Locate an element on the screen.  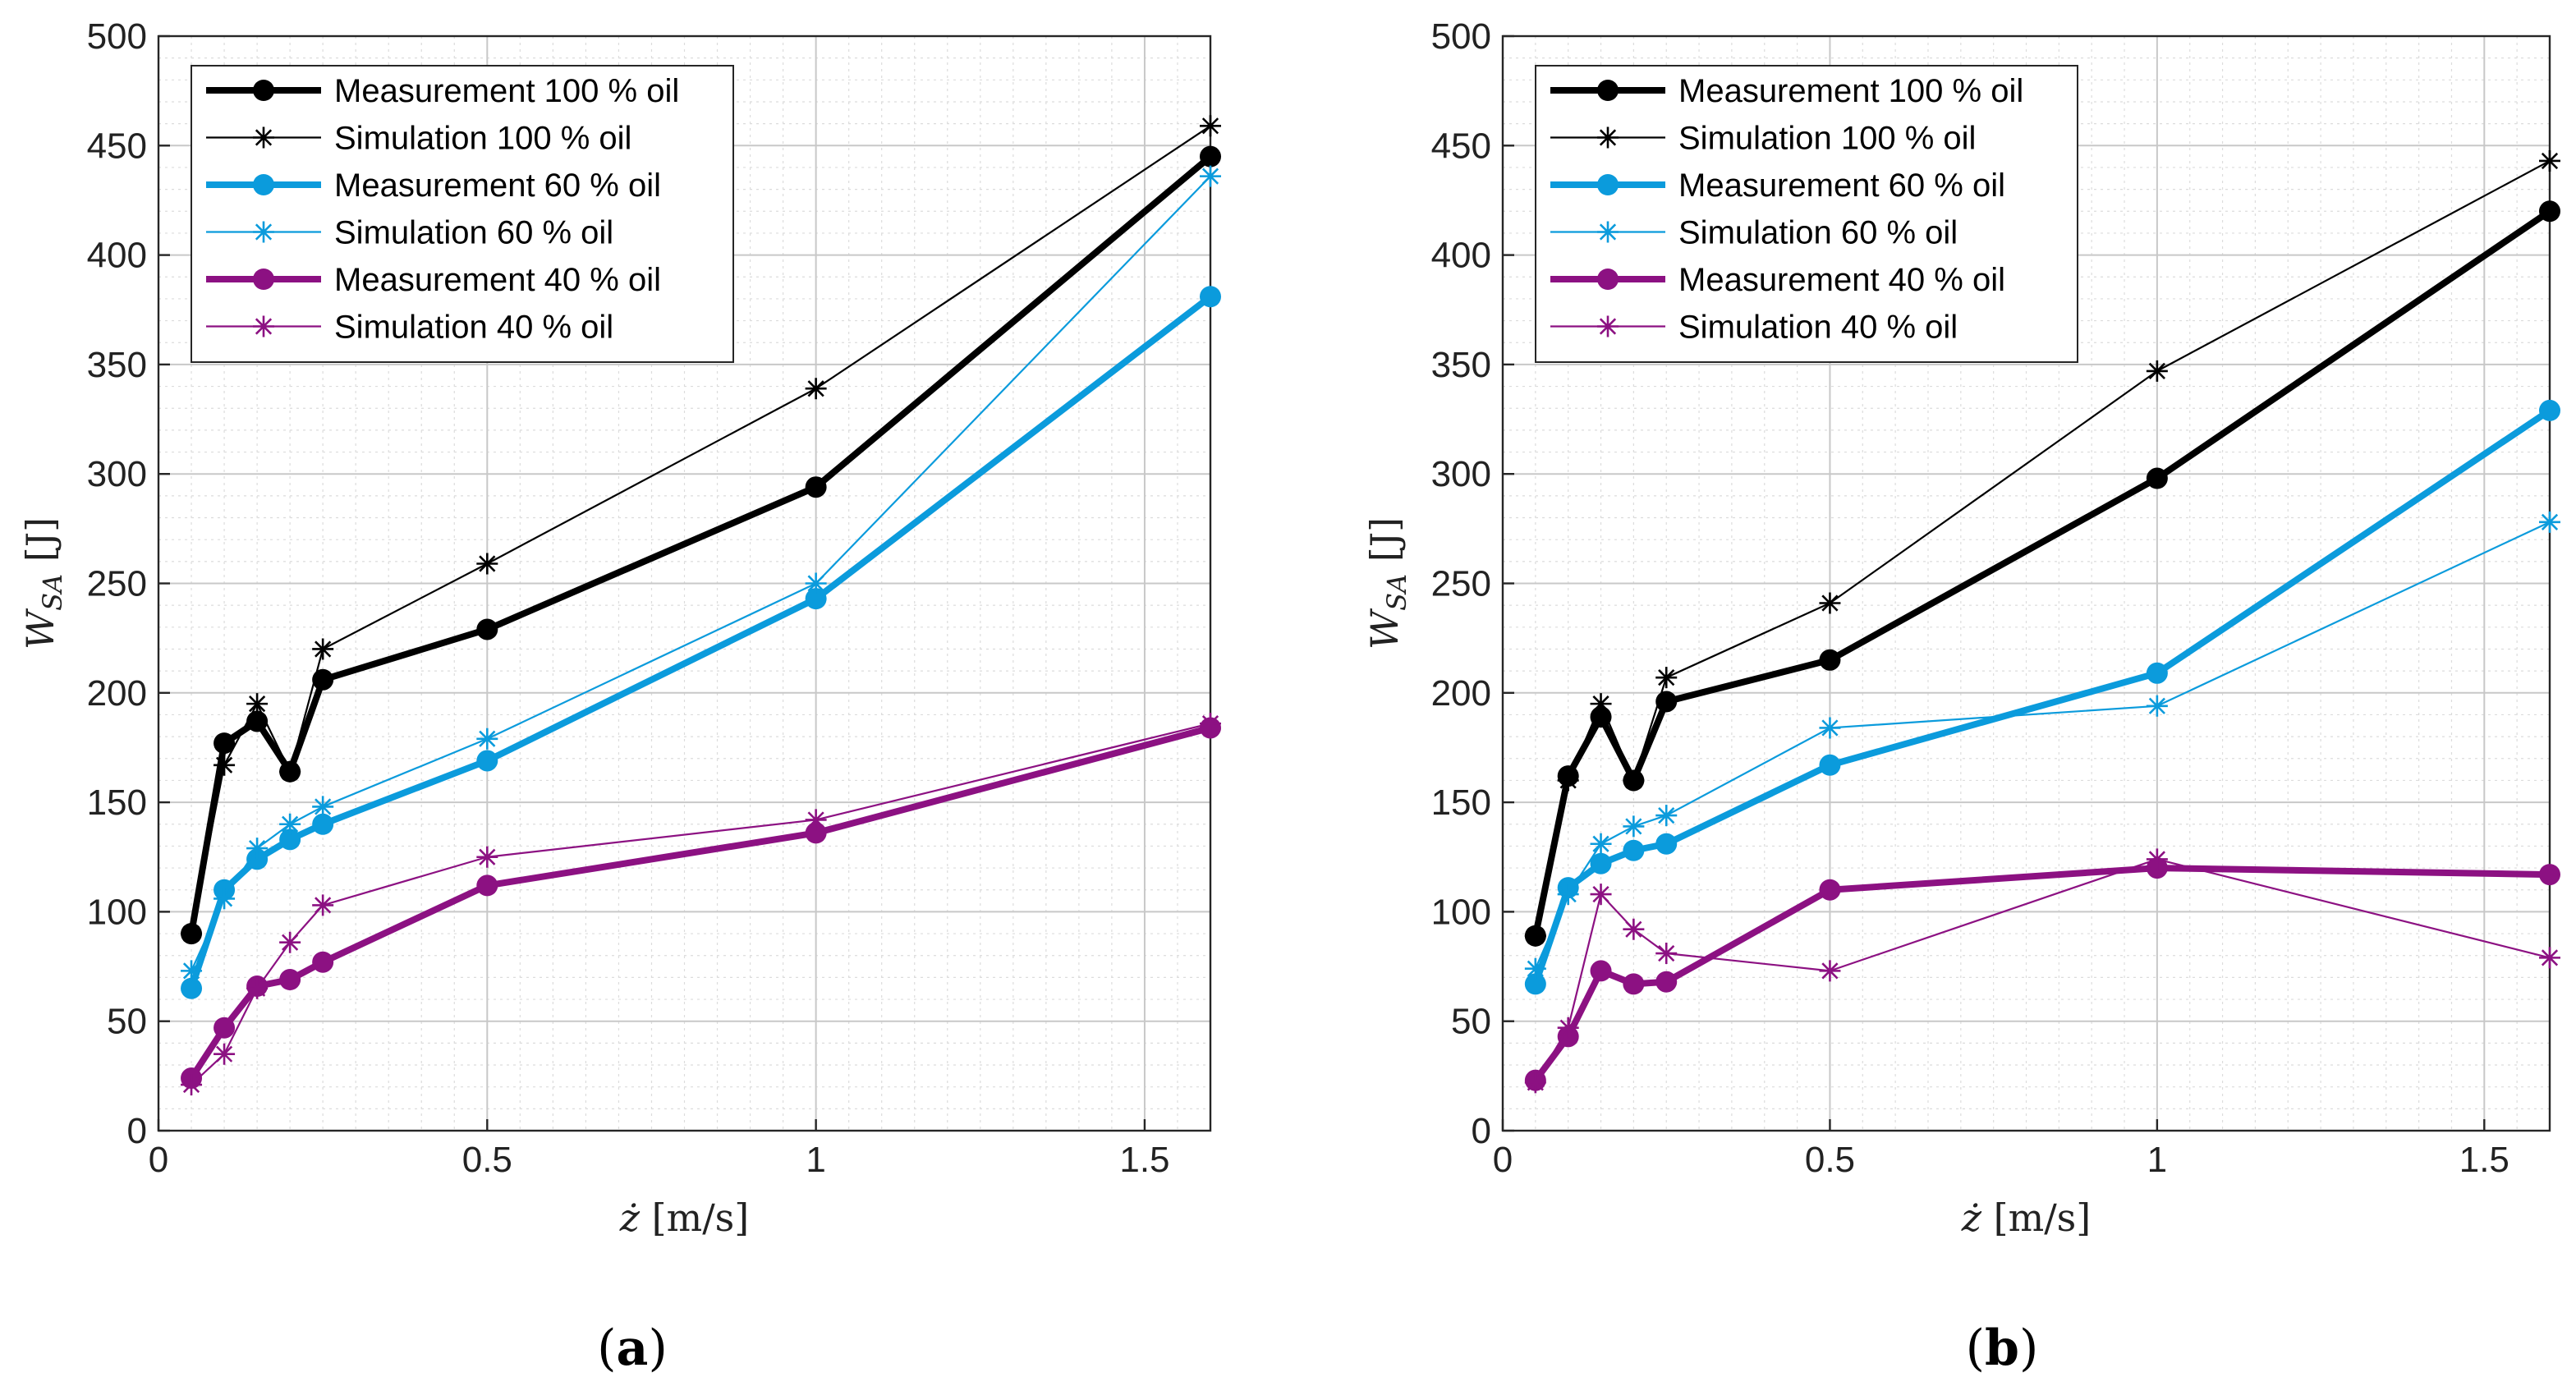
y-tick-label: 250 is located at coordinates (1461, 584).